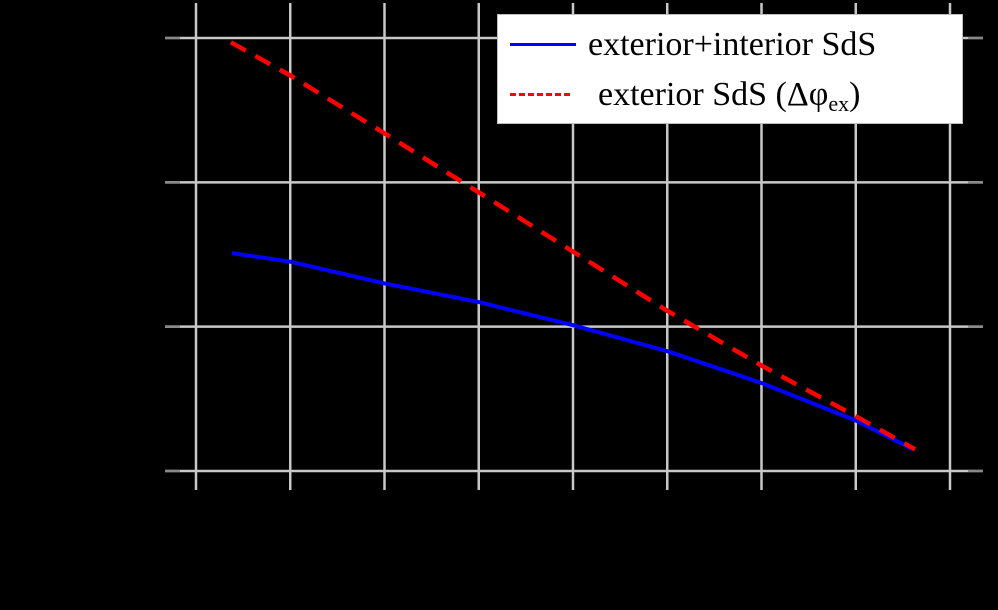 Image resolution: width=998 pixels, height=610 pixels. I want to click on legend-entry-exterior: exterior SdS (Δφex), so click(730, 96).